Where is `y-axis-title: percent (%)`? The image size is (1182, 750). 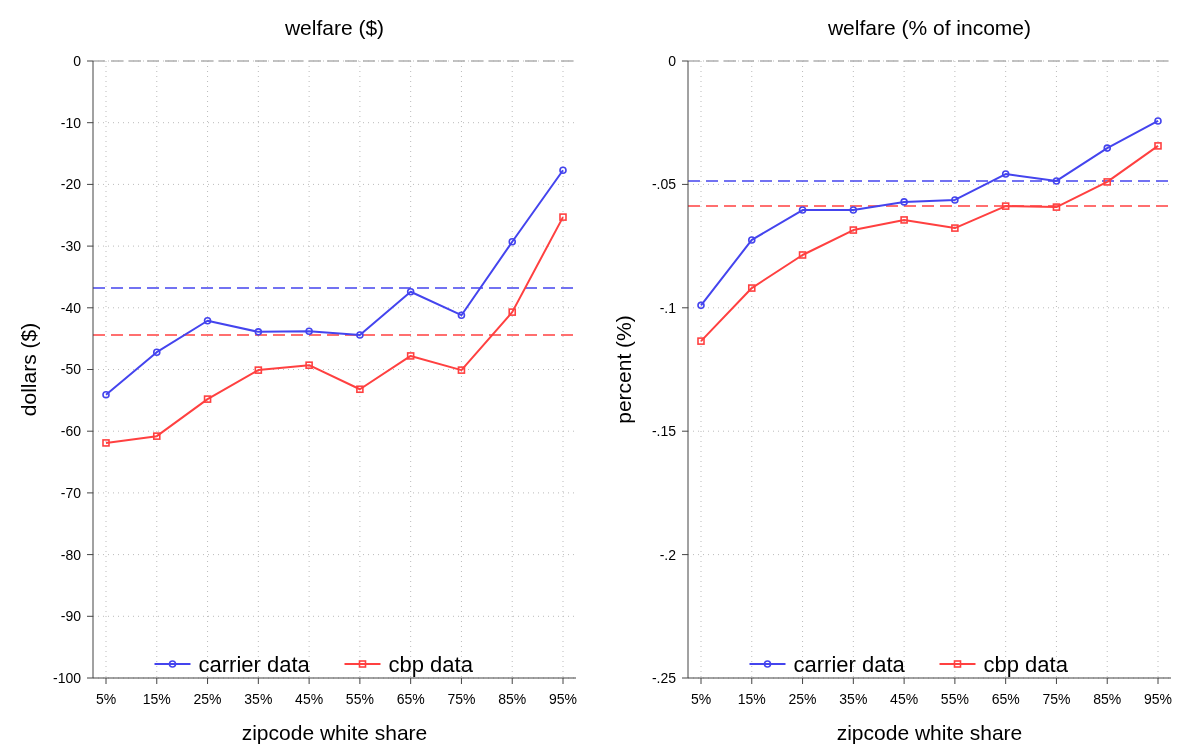
y-axis-title: percent (%) is located at coordinates (623, 369).